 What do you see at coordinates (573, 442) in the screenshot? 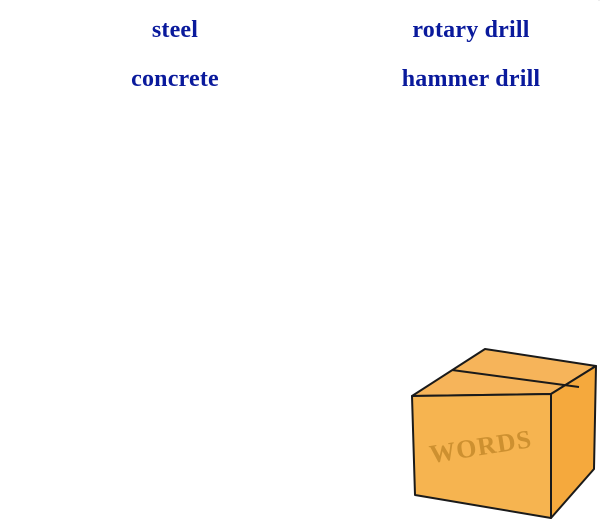
I see `box-side-face` at bounding box center [573, 442].